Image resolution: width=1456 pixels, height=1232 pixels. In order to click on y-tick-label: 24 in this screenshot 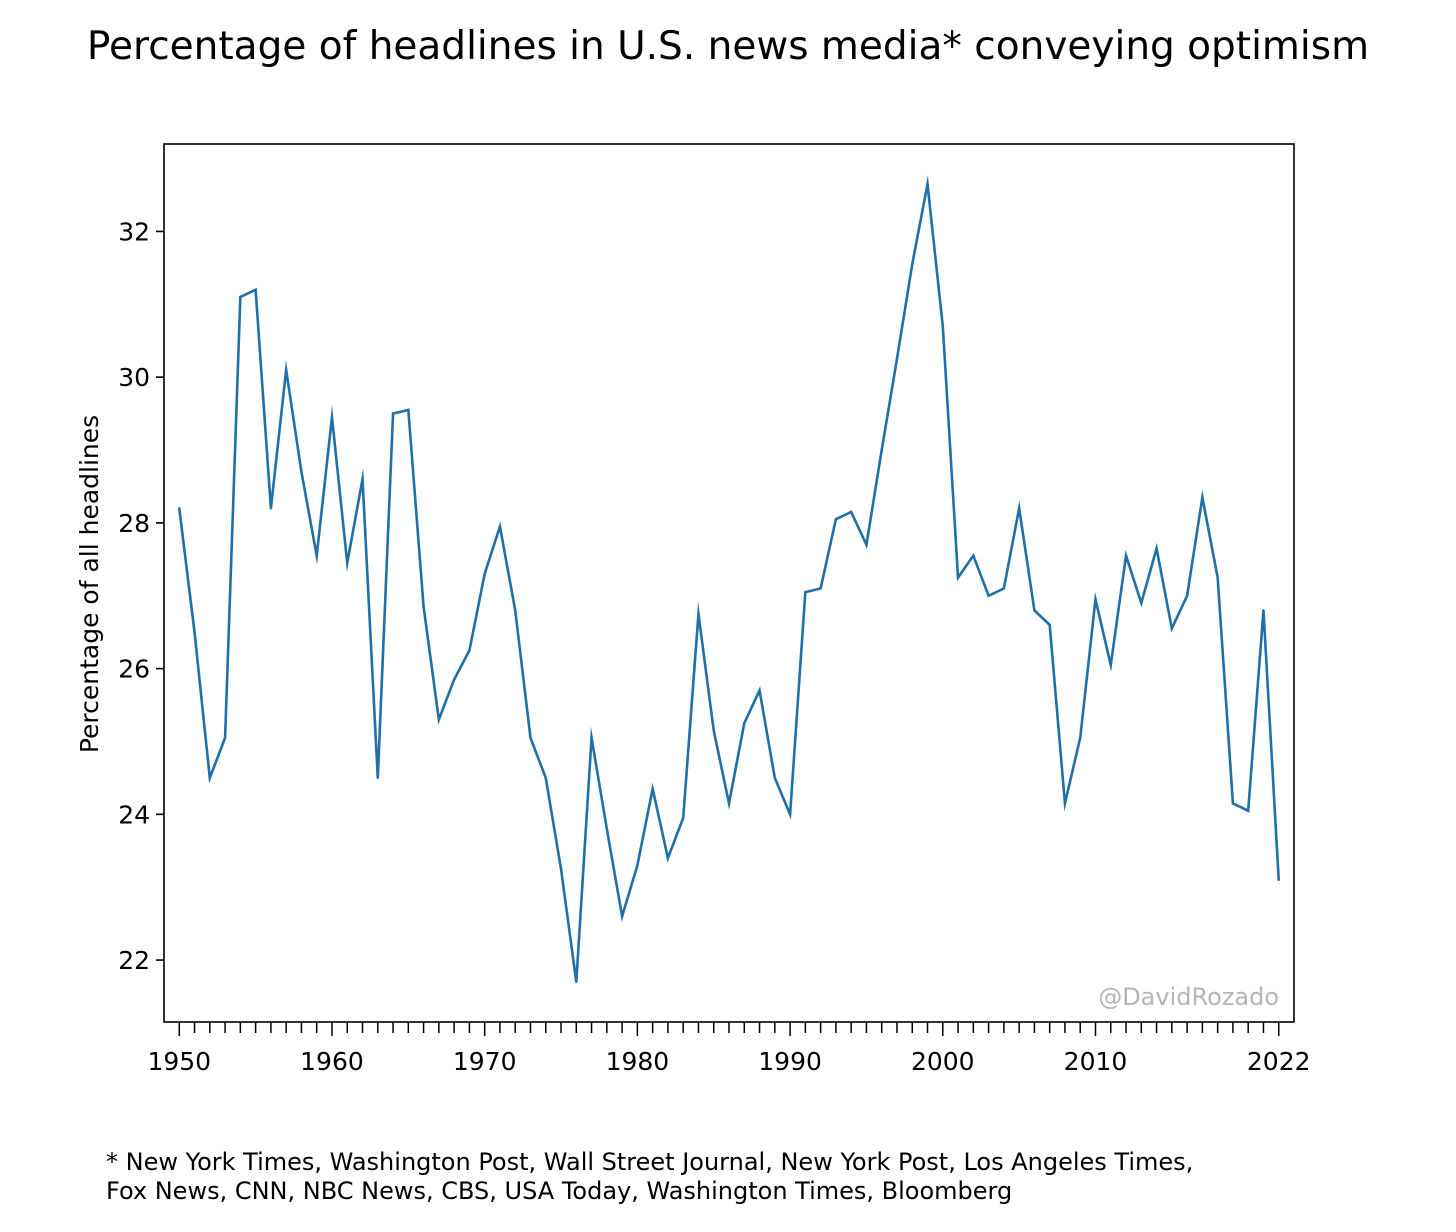, I will do `click(134, 814)`.